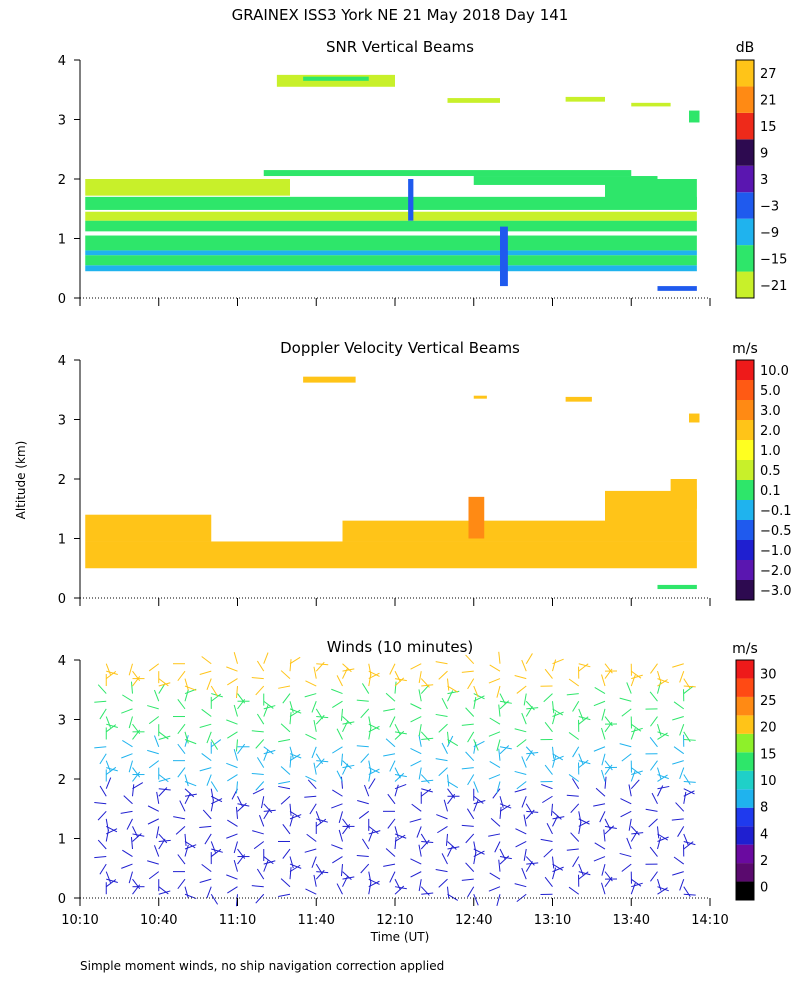  I want to click on x-tick-label: 14:10, so click(709, 920).